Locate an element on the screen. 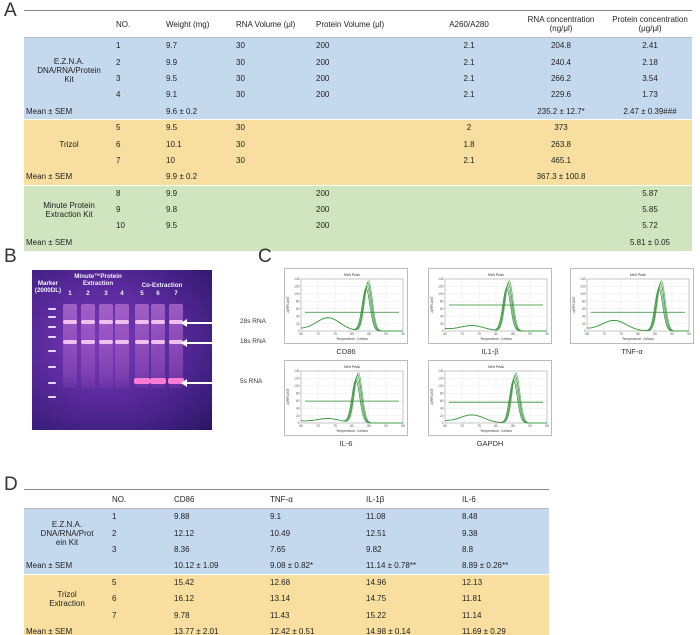 This screenshot has width=700, height=635. melt-chart-caption: IL1-β is located at coordinates (490, 351).